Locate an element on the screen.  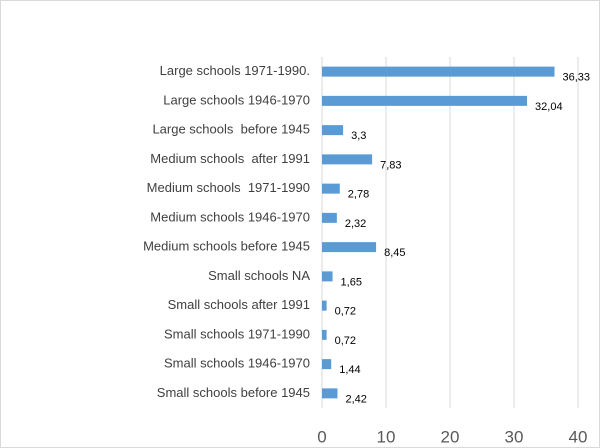
x-tick-label: 10 is located at coordinates (386, 436).